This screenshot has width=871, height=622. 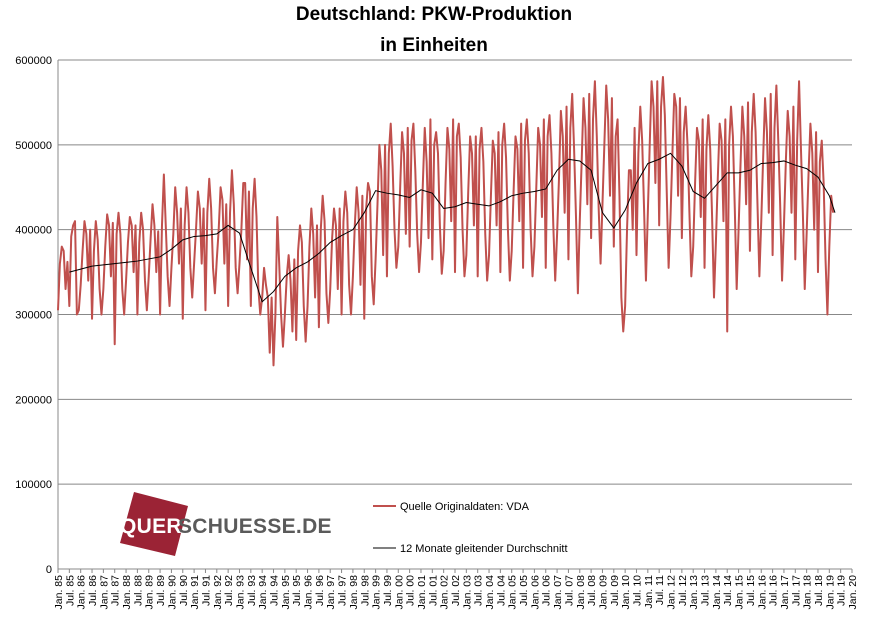 I want to click on x-tick-label: Jan. 97, so click(x=331, y=592).